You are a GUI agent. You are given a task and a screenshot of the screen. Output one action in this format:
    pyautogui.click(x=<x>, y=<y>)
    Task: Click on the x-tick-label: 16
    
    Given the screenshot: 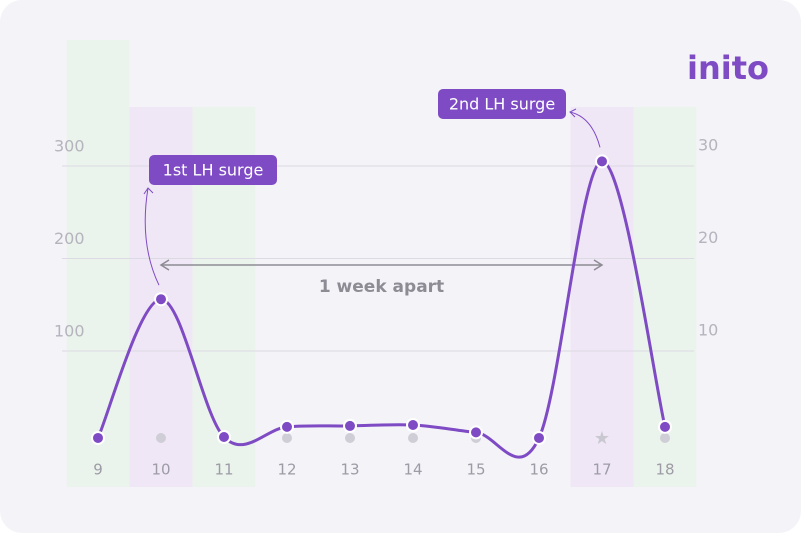 What is the action you would take?
    pyautogui.click(x=538, y=470)
    